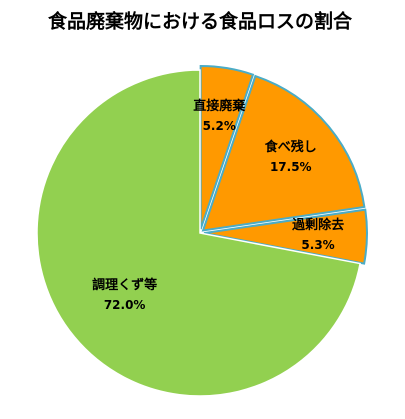 This screenshot has height=419, width=405. Describe the element at coordinates (291, 167) in the screenshot. I see `value-label: 17.5%` at that location.